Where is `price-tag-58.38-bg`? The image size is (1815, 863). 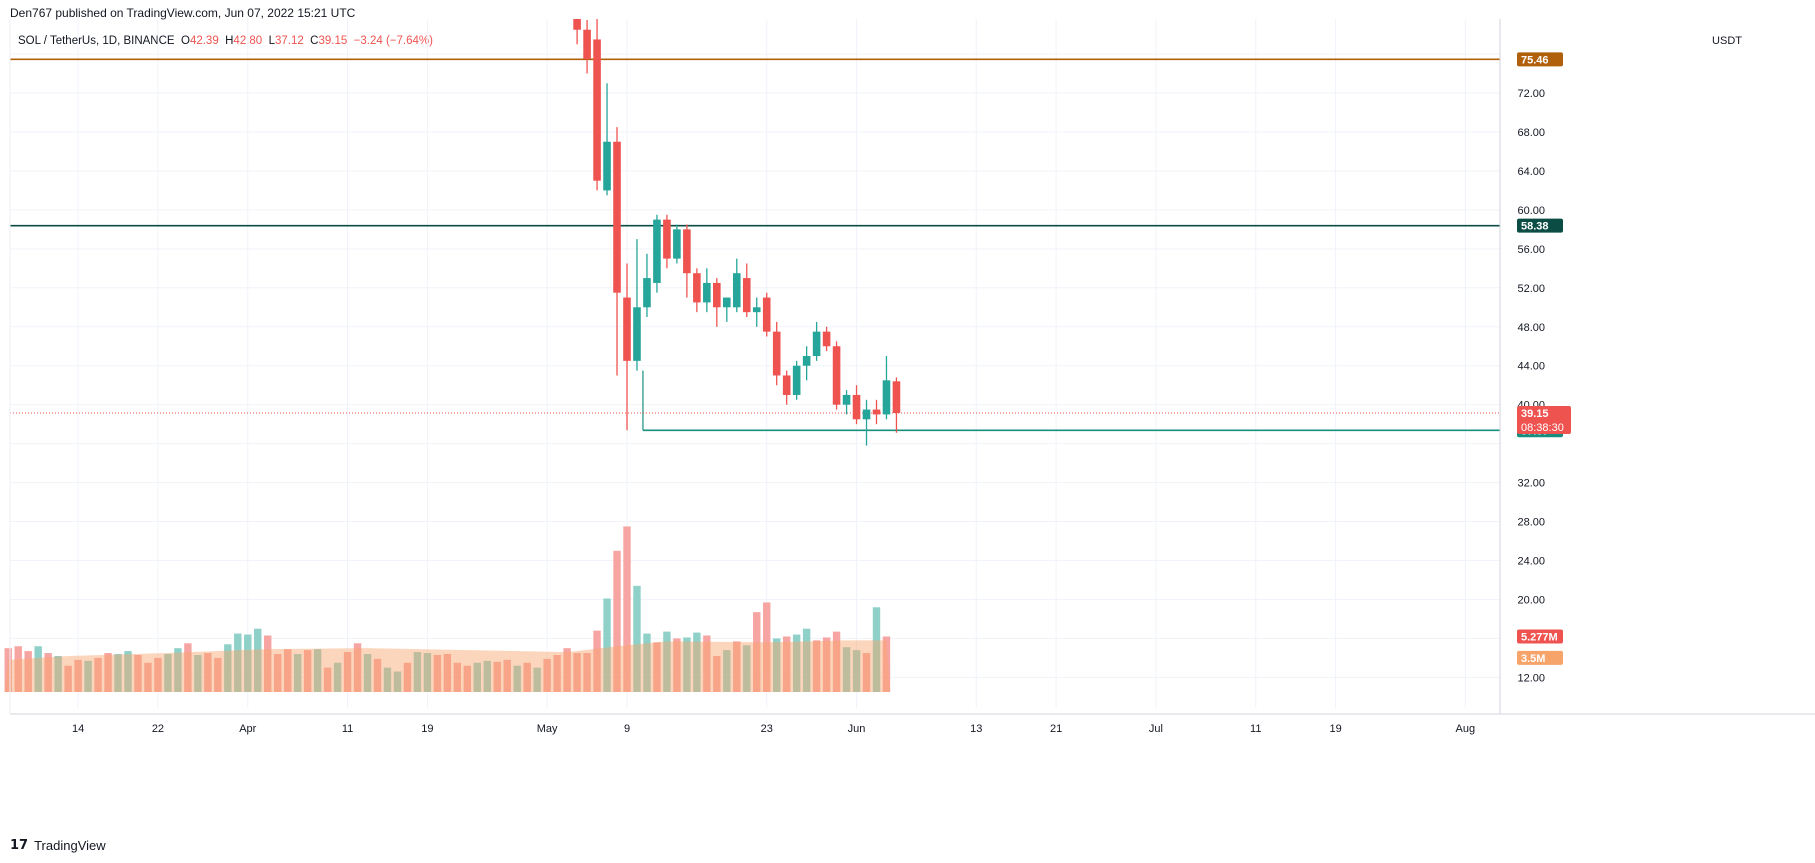 price-tag-58.38-bg is located at coordinates (1540, 225).